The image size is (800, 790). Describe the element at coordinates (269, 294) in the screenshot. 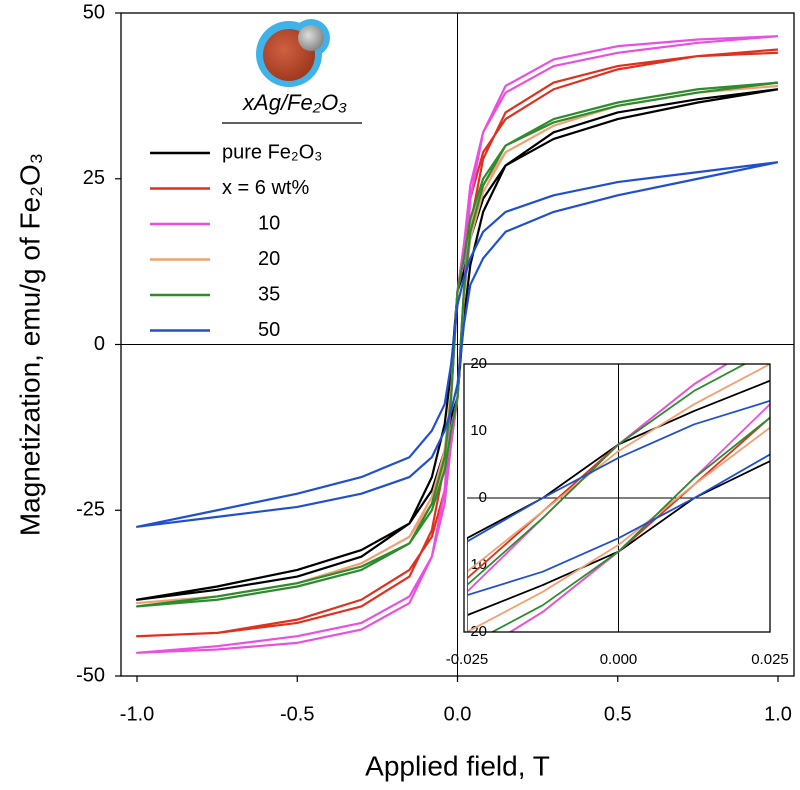

I see `legend-label: 35` at that location.